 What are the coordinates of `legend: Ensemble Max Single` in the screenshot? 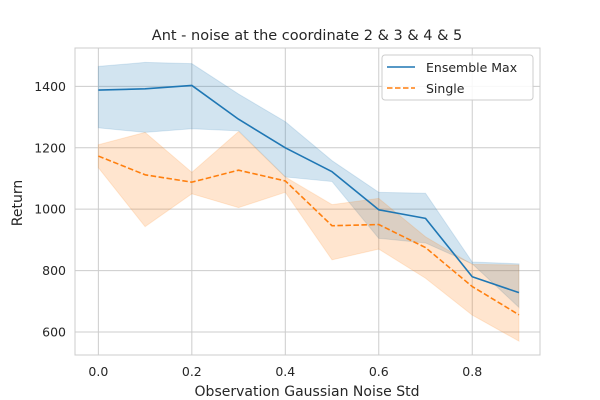 It's located at (457, 77).